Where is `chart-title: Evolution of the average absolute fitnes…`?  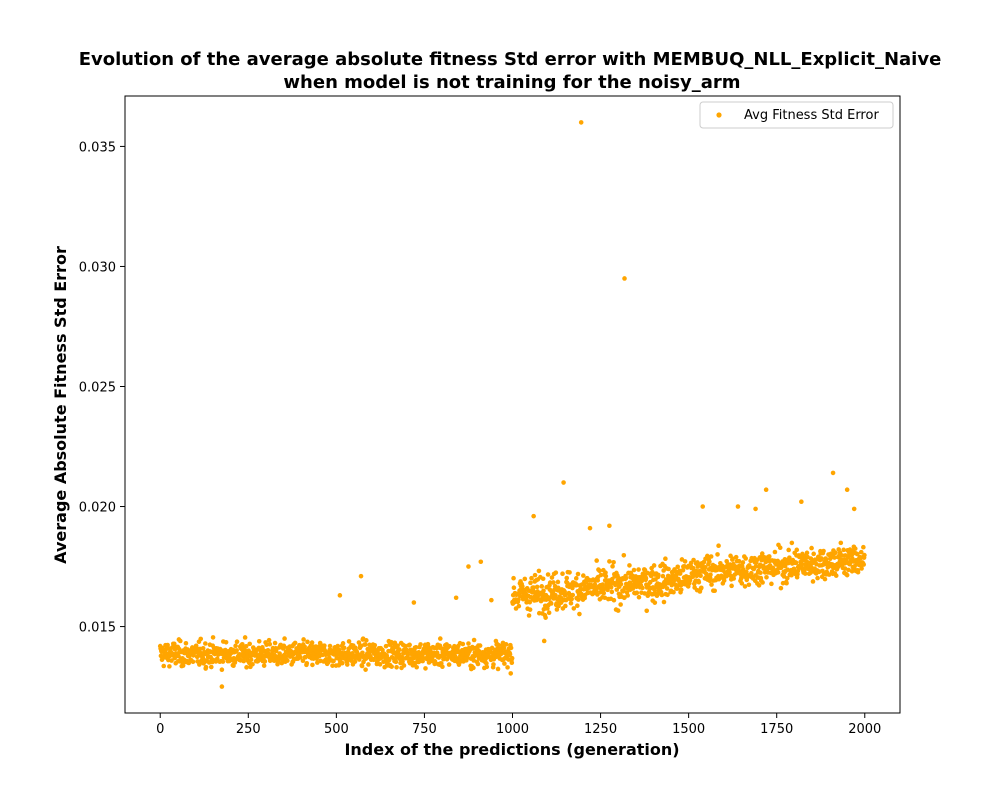
chart-title: Evolution of the average absolute fitnes… is located at coordinates (510, 59).